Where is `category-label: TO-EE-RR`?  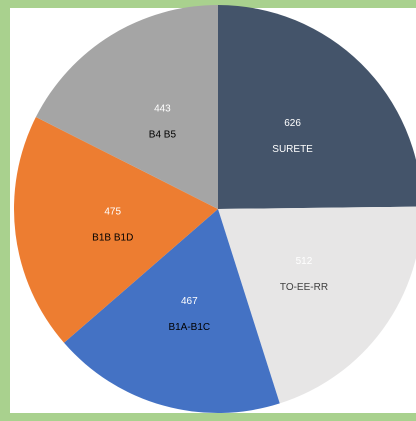 category-label: TO-EE-RR is located at coordinates (304, 287).